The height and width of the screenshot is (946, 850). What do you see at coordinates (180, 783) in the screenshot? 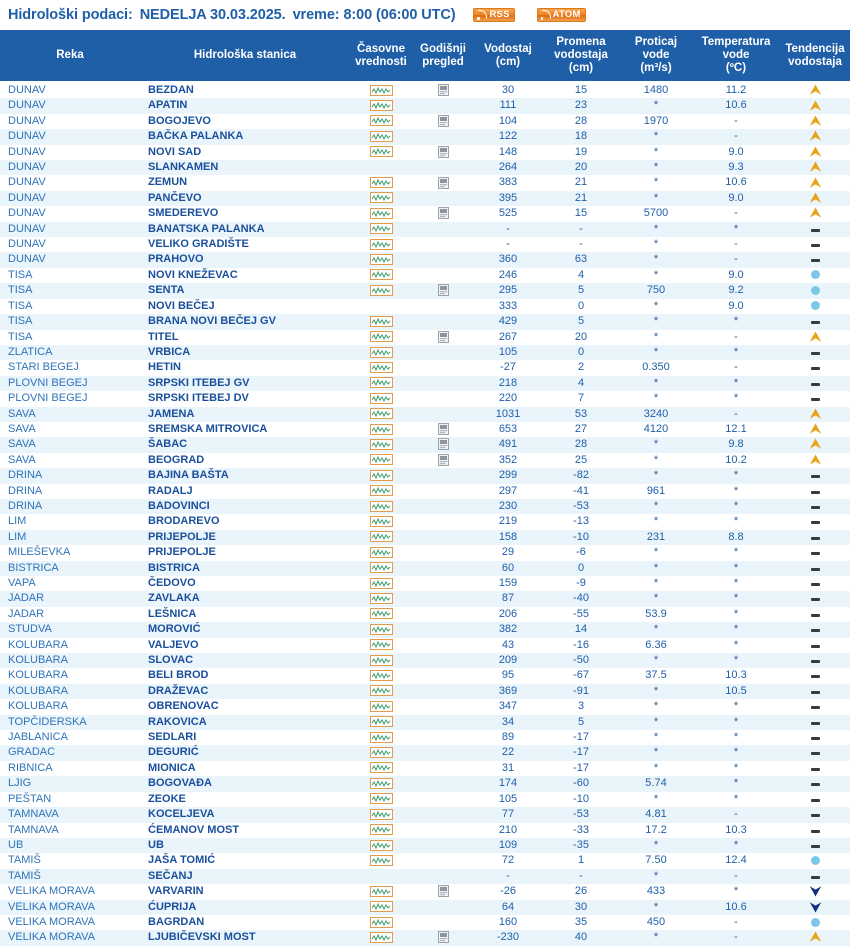
I see `cell-station: BOGOVAĐA` at bounding box center [180, 783].